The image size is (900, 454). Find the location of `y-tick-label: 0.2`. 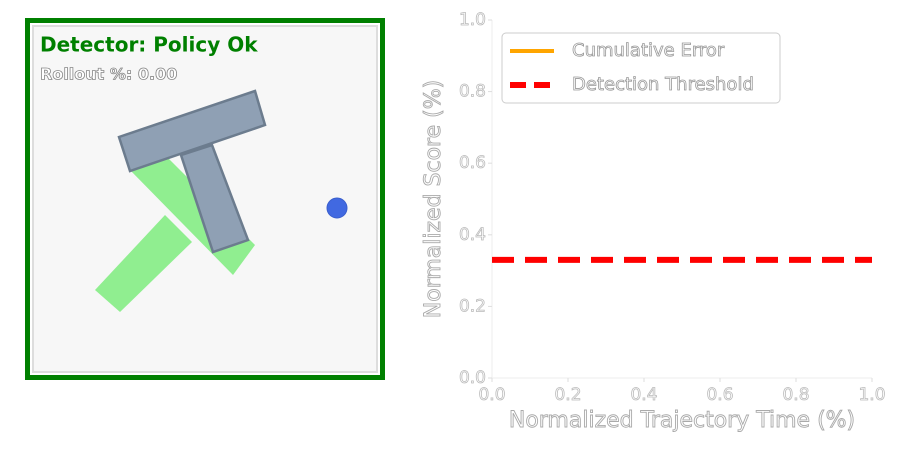

y-tick-label: 0.2 is located at coordinates (472, 306).